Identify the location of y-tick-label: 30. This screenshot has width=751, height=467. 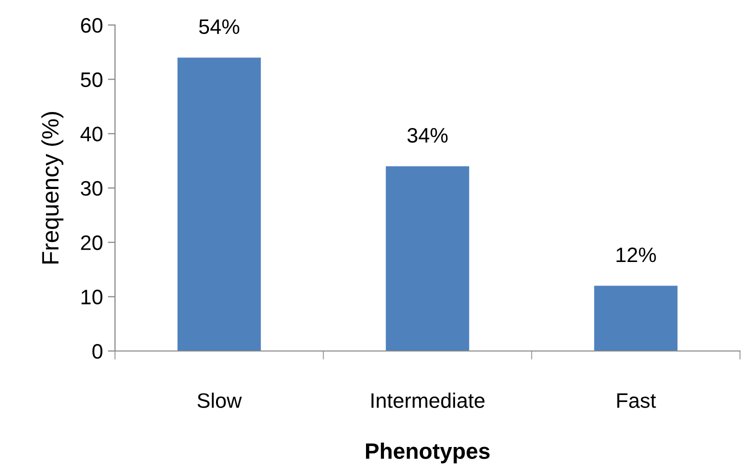
(91, 188).